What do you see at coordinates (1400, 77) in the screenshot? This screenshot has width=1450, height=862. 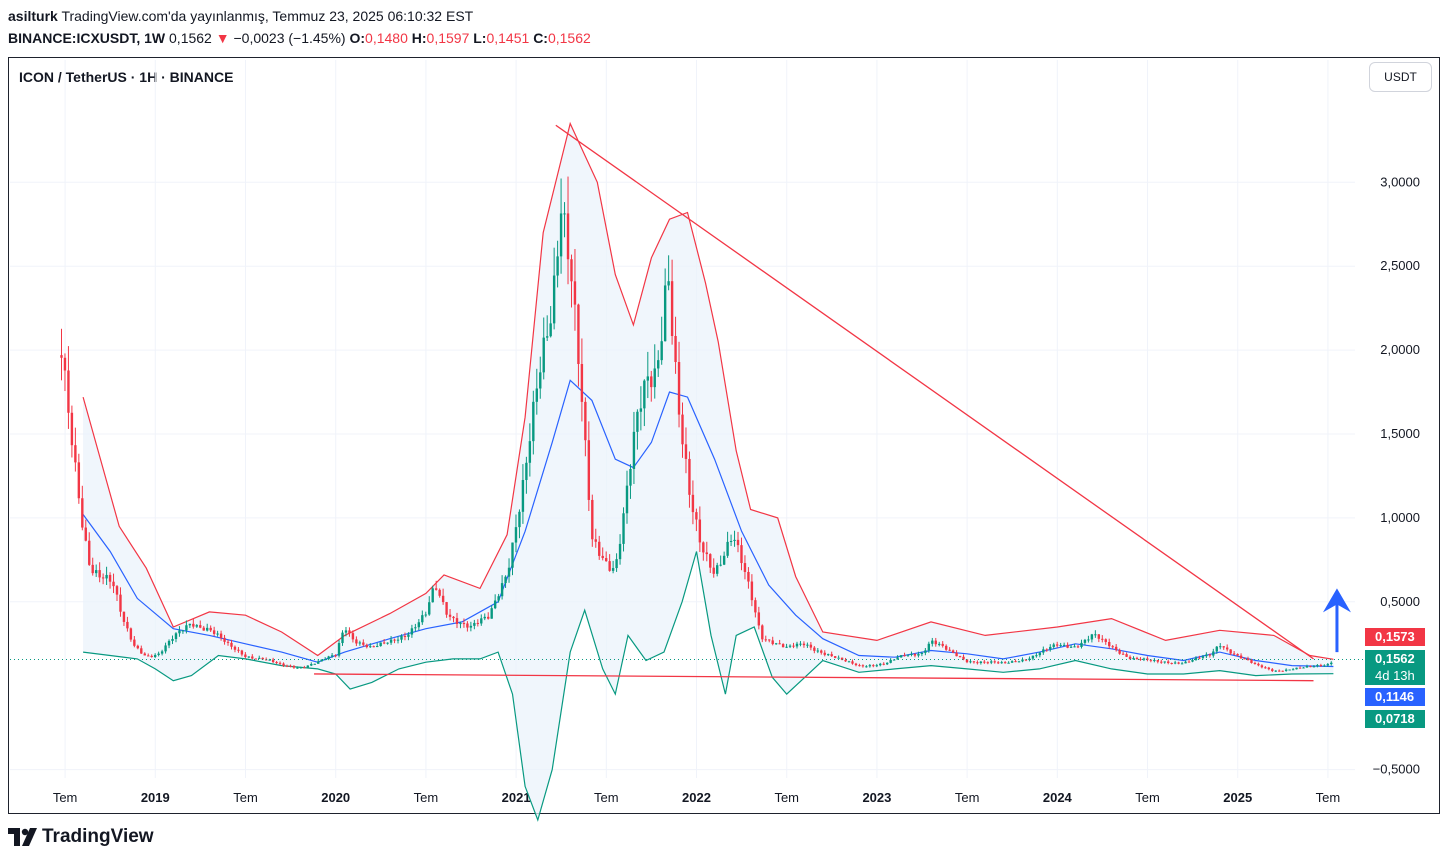 I see `currency-button: USDT` at bounding box center [1400, 77].